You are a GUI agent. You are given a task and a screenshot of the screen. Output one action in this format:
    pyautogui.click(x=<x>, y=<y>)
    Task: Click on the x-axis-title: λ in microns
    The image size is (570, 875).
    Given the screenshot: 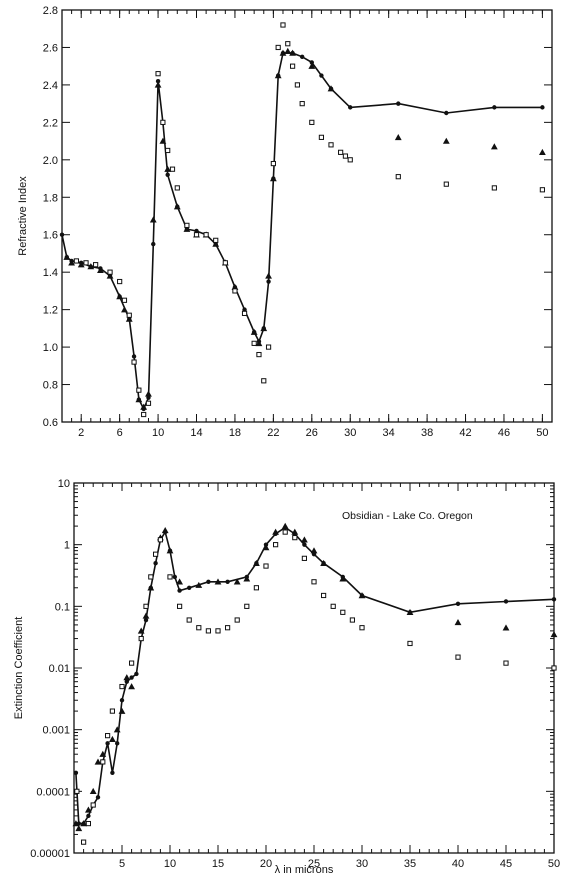 What is the action you would take?
    pyautogui.click(x=304, y=869)
    